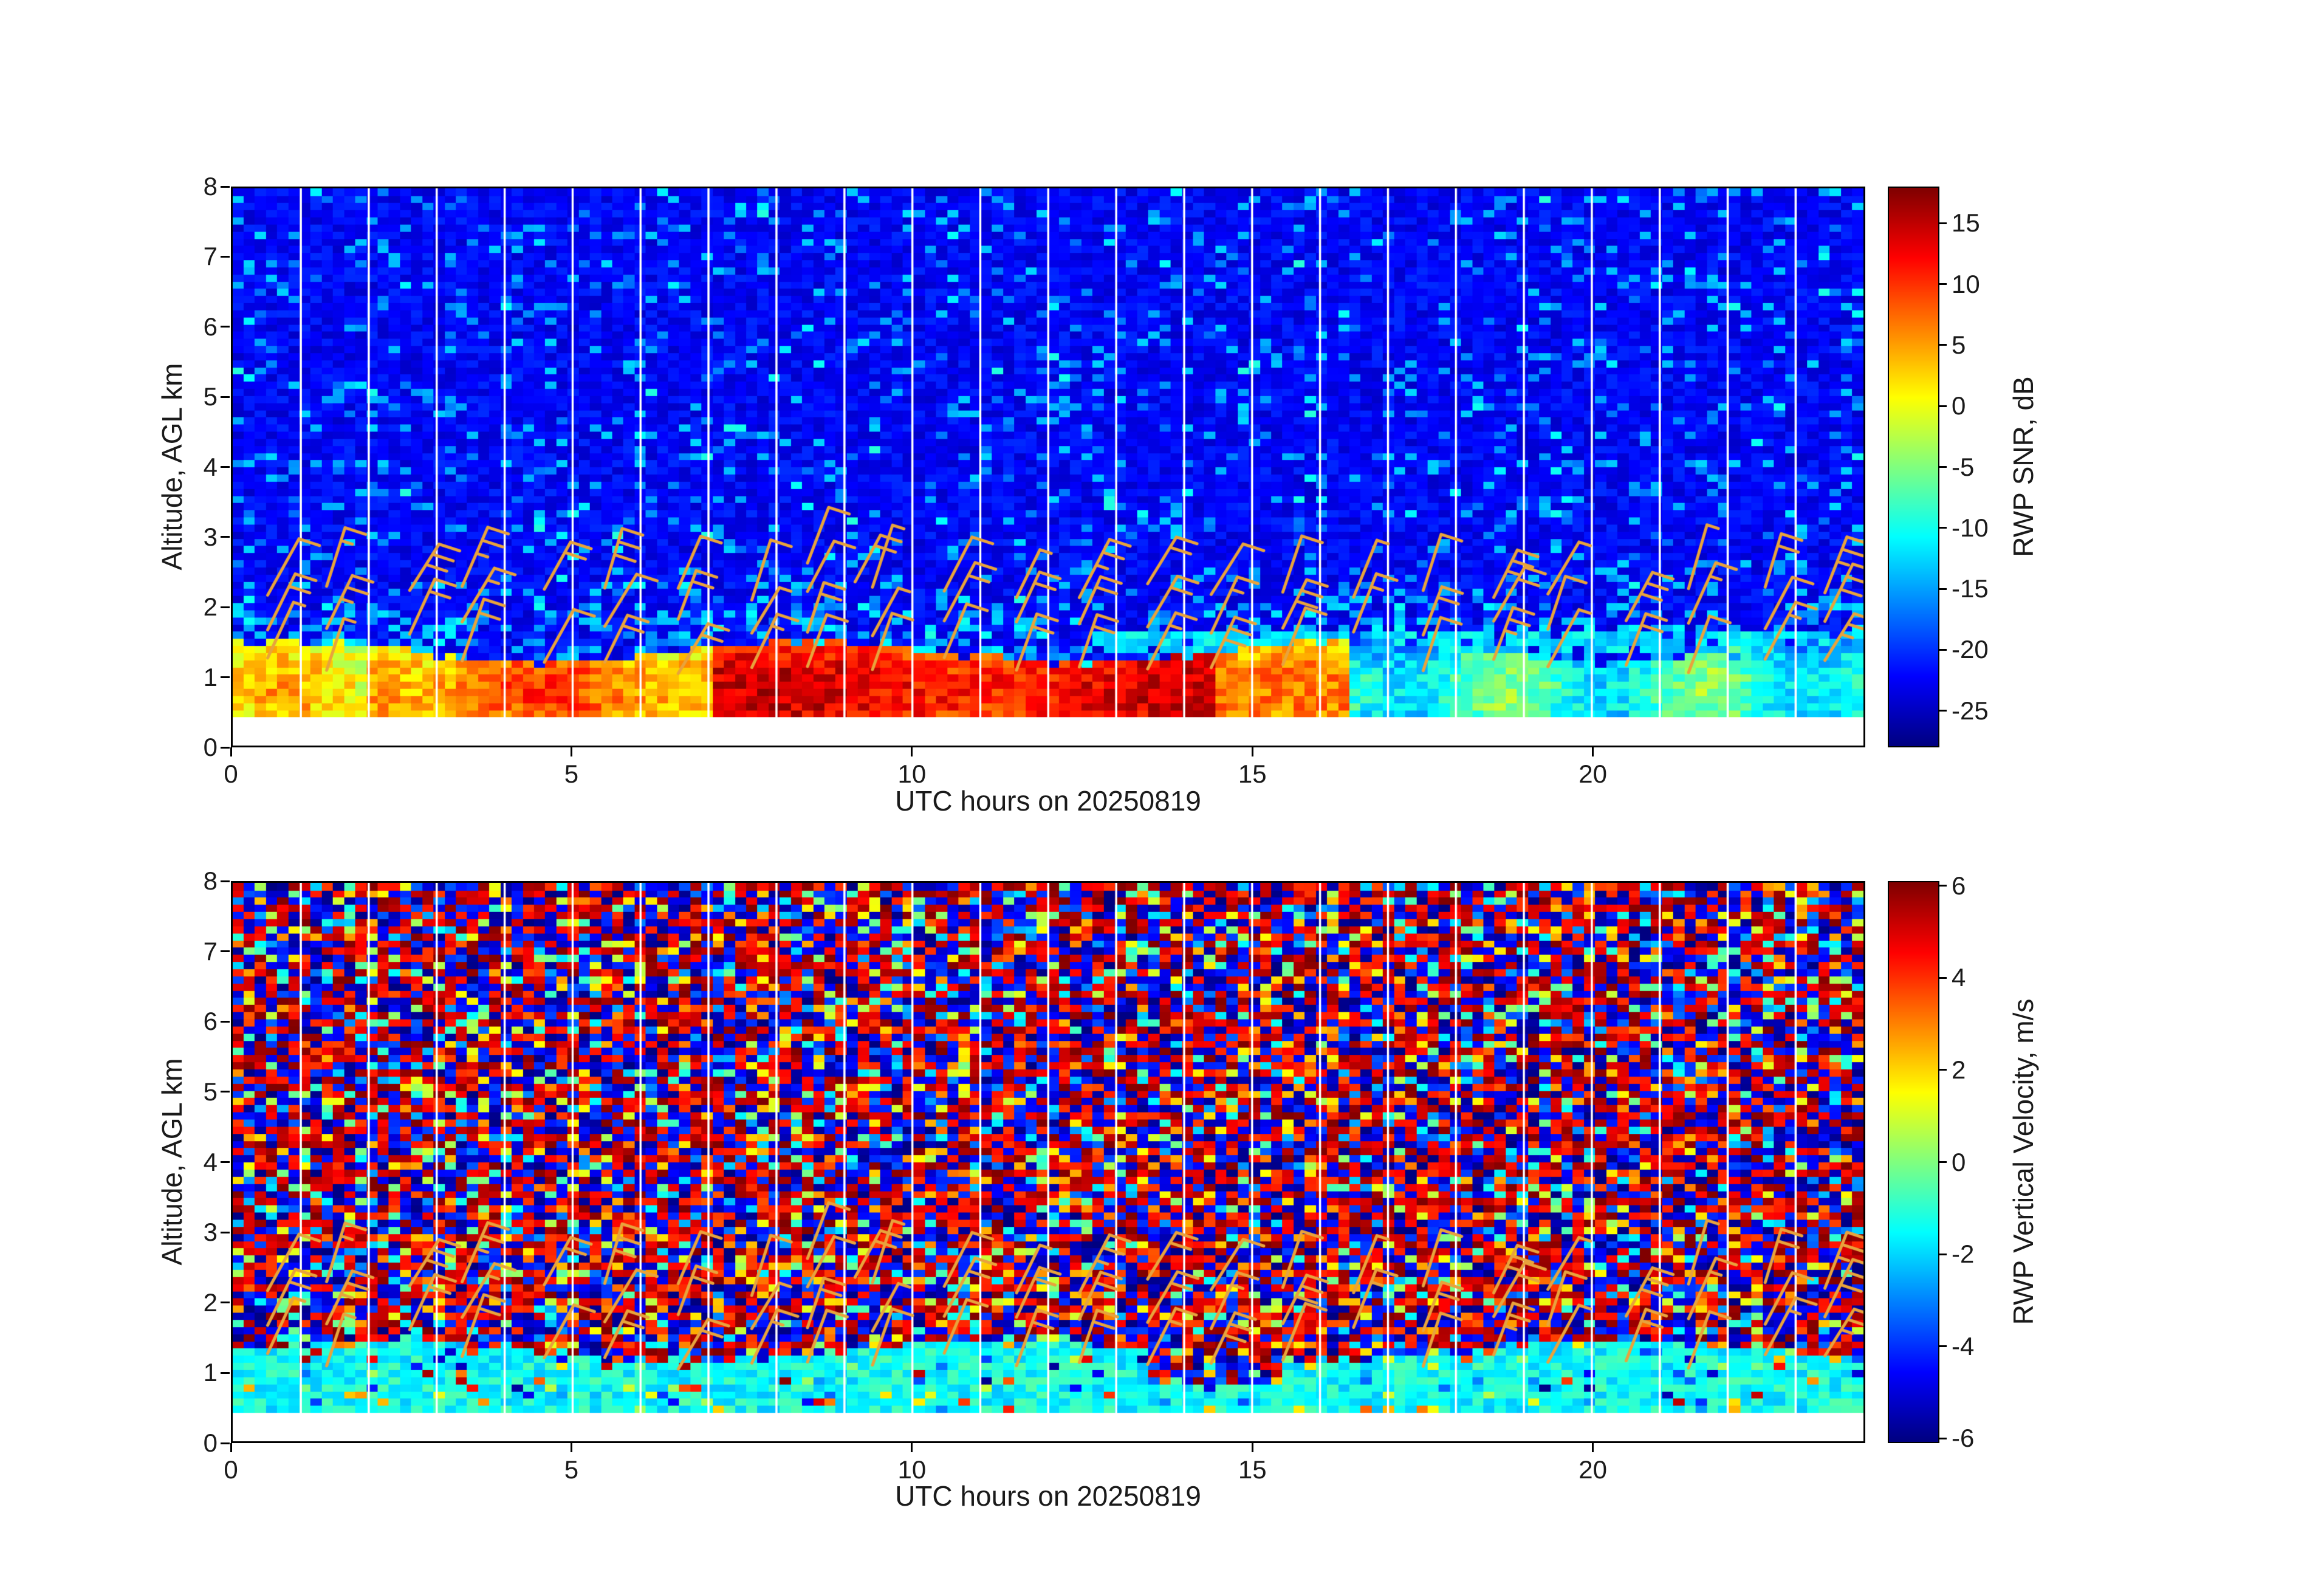  I want to click on snr-colorbar-gradient, so click(1914, 467).